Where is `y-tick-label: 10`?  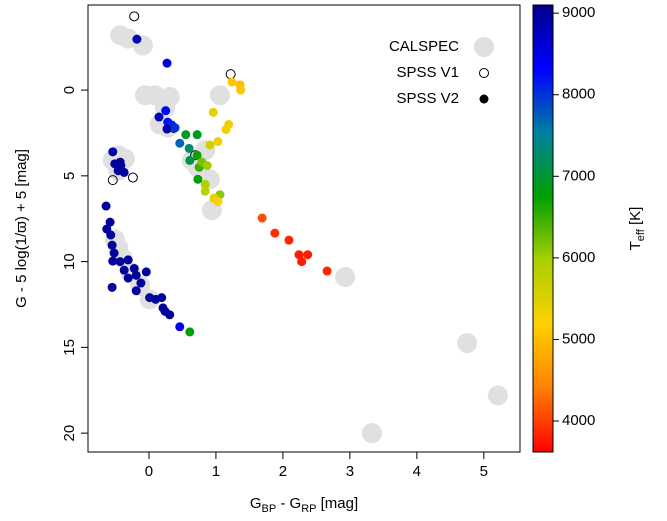 y-tick-label: 10 is located at coordinates (69, 261).